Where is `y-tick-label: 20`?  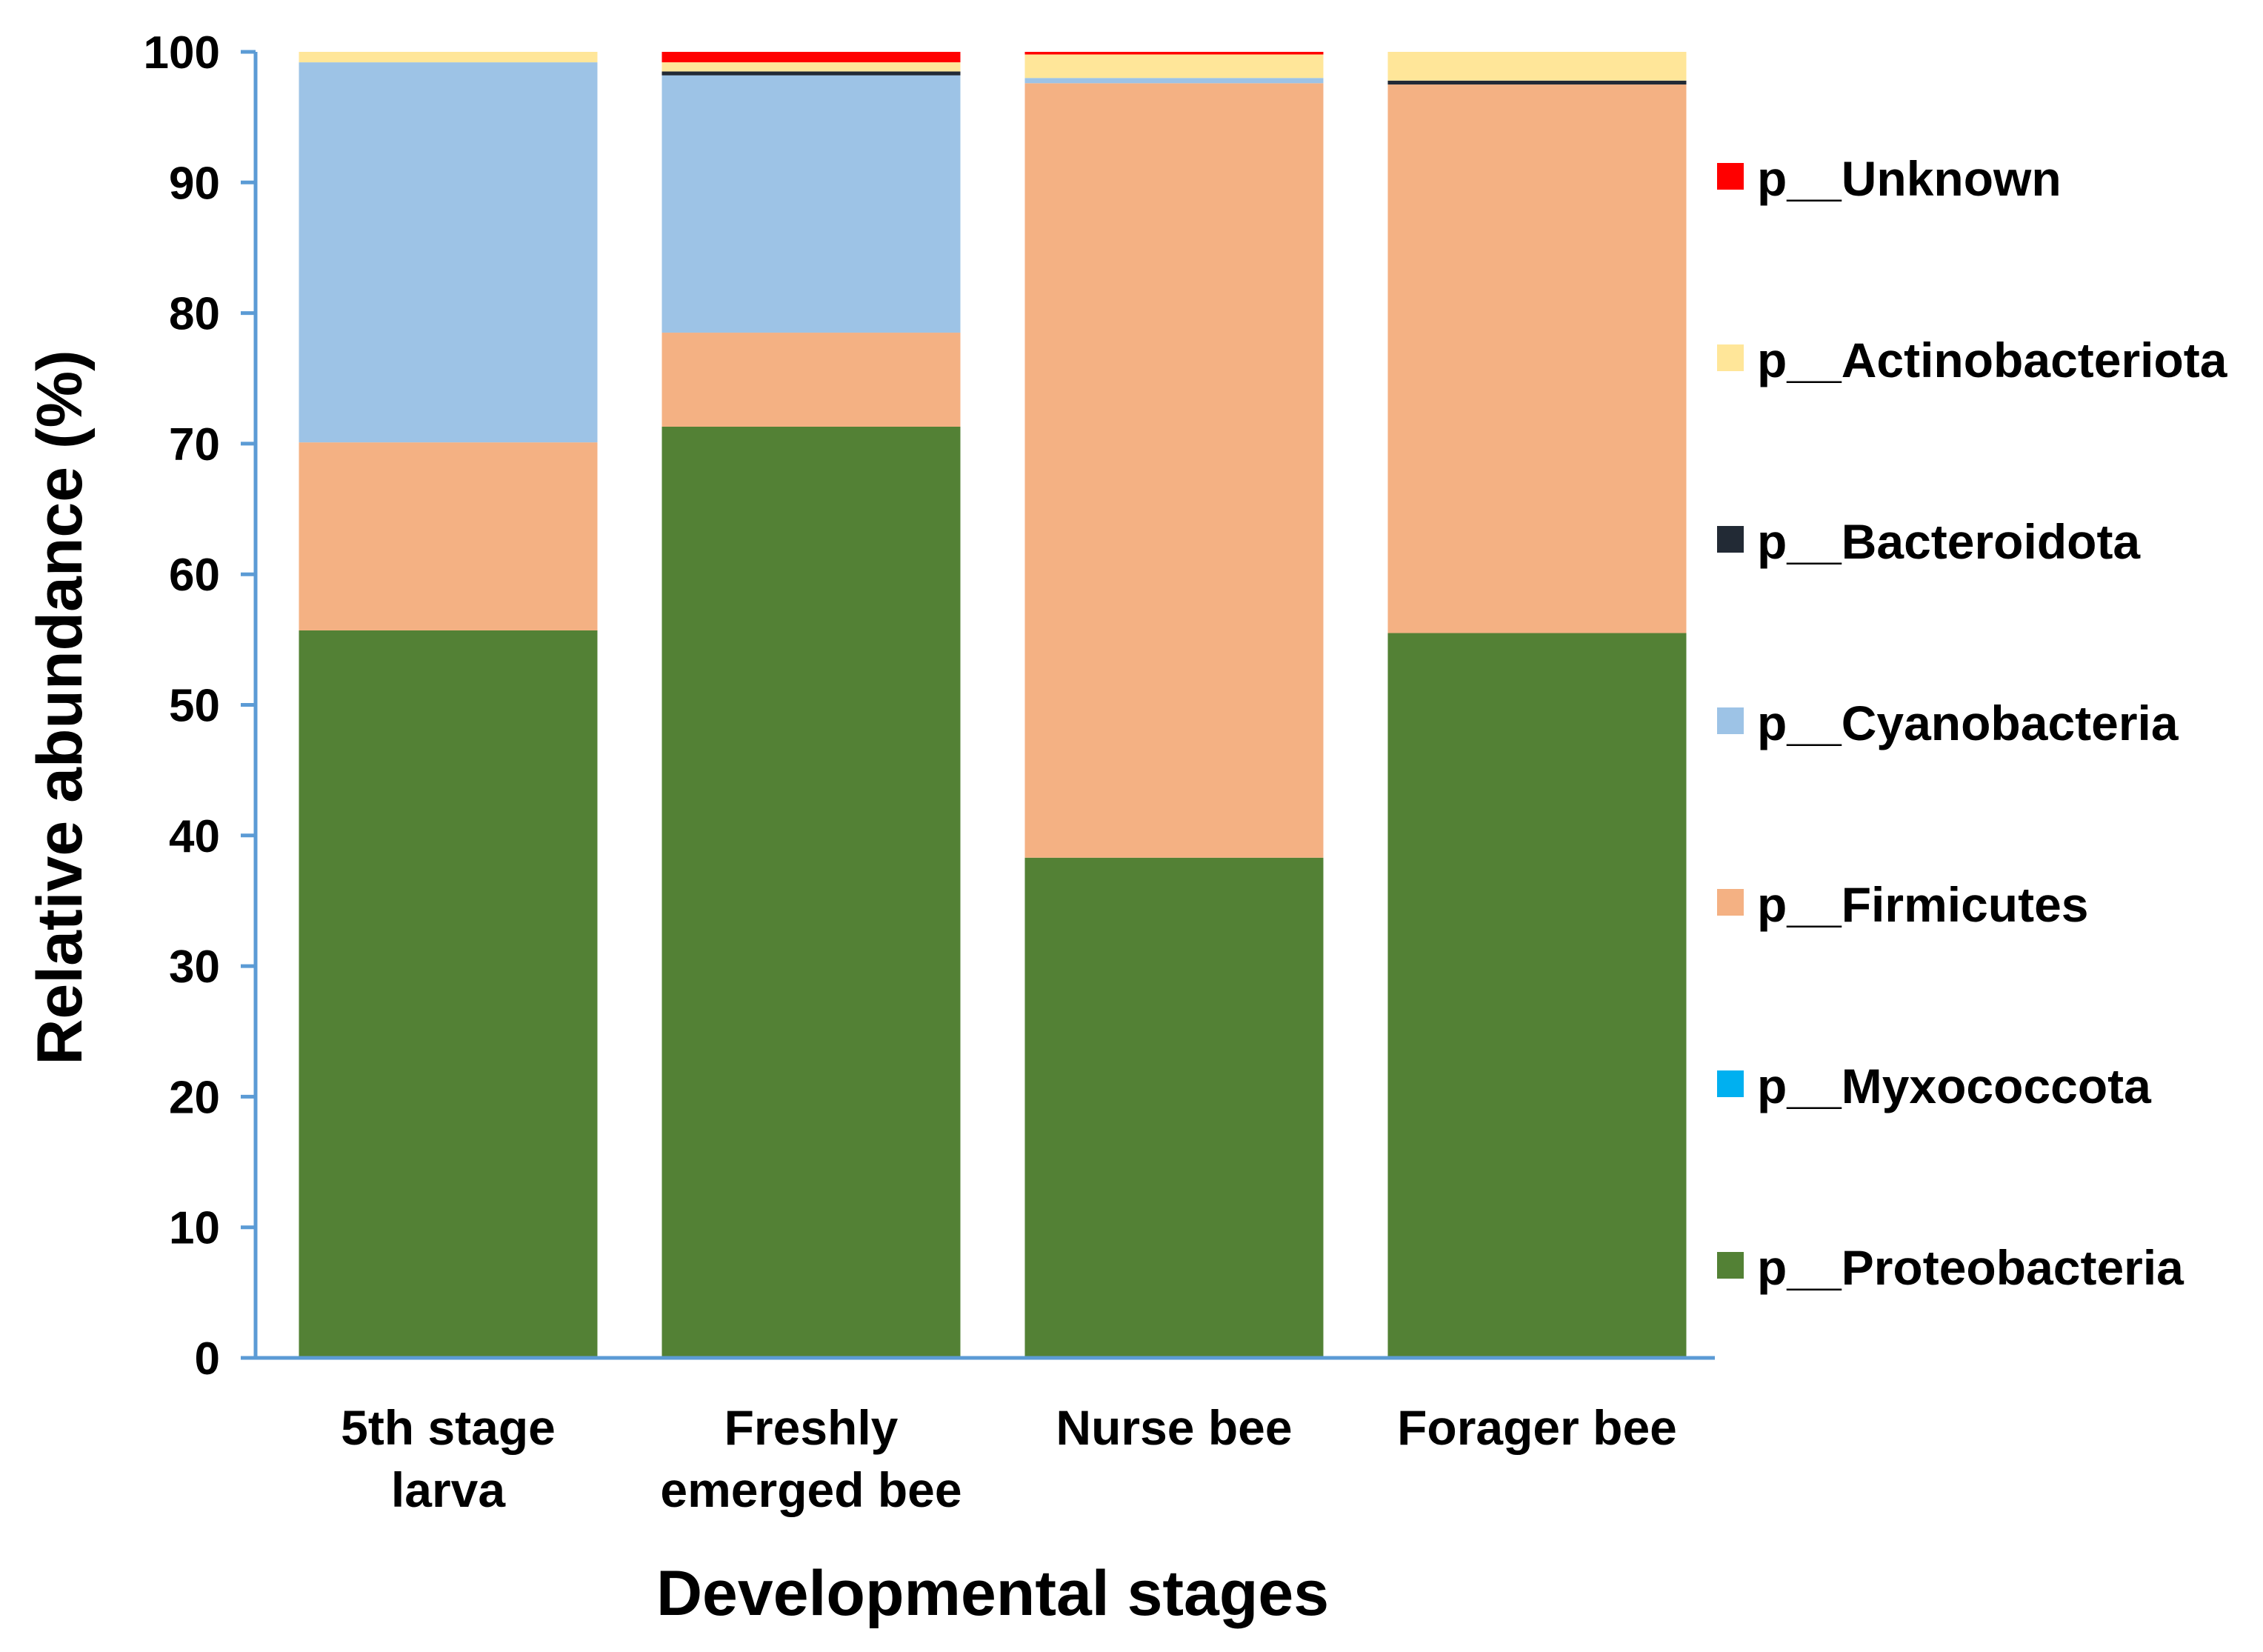 y-tick-label: 20 is located at coordinates (194, 1097).